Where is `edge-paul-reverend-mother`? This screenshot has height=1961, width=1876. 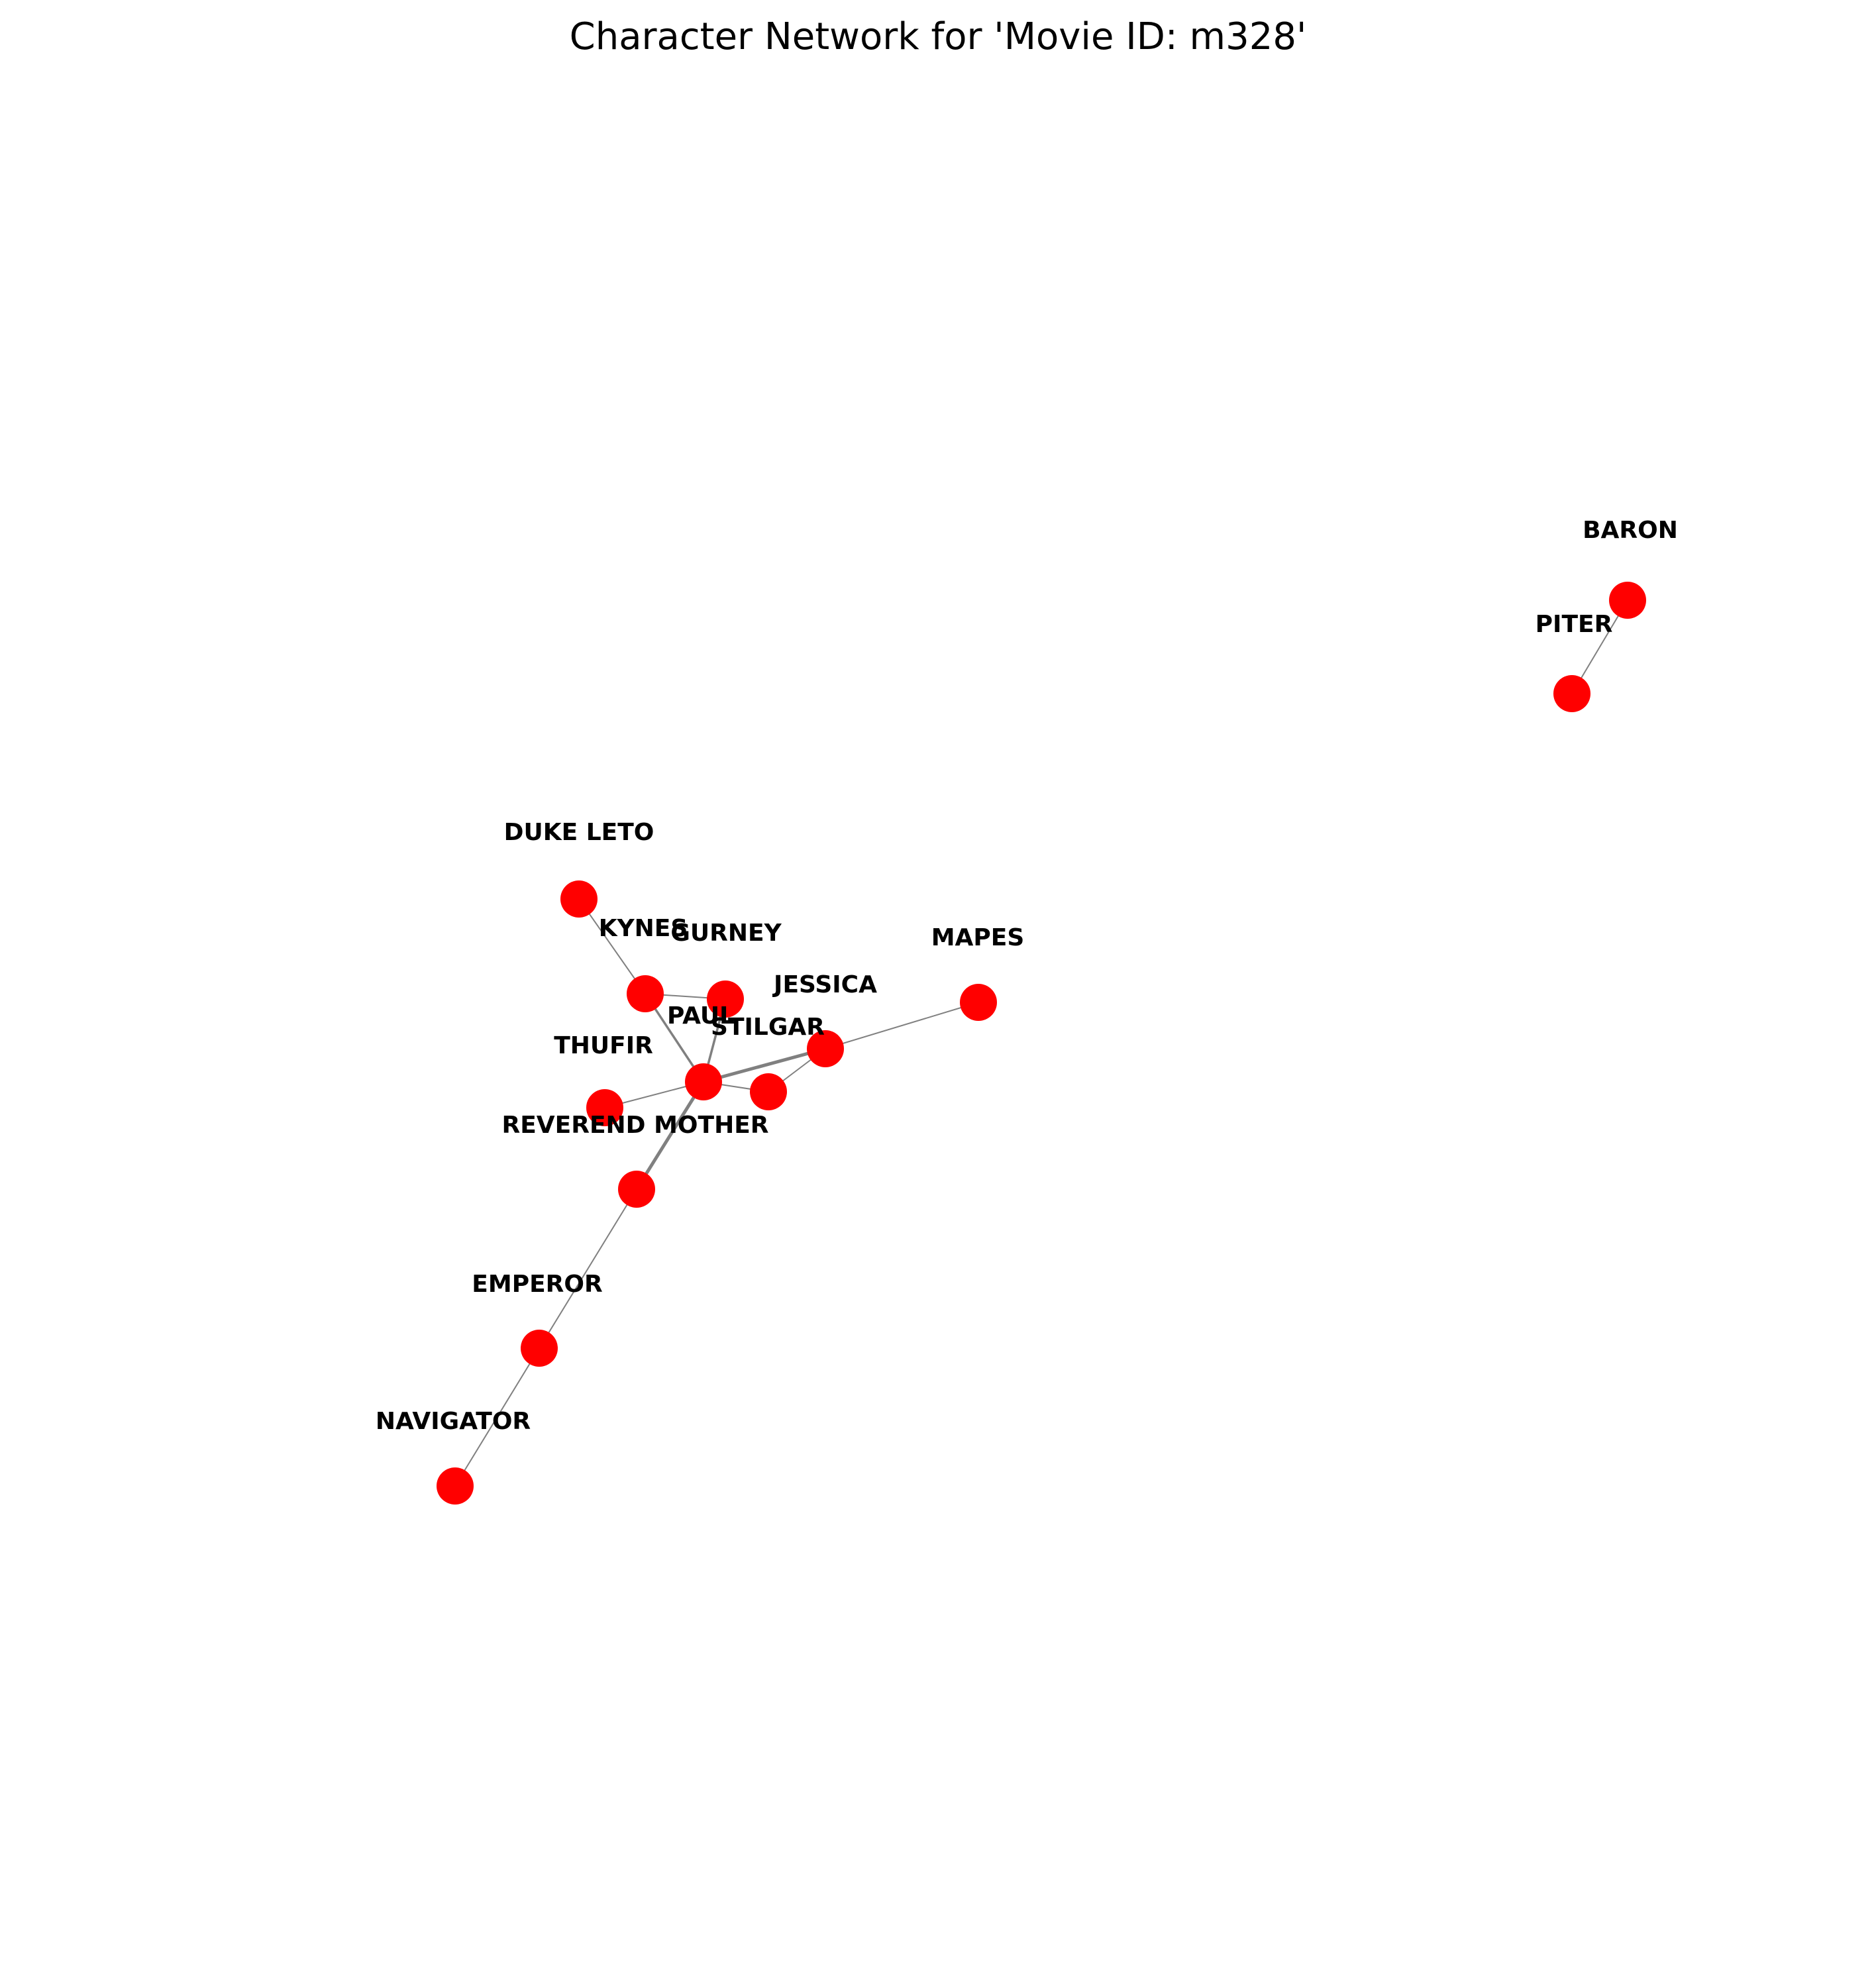
edge-paul-reverend-mother is located at coordinates (670, 1135).